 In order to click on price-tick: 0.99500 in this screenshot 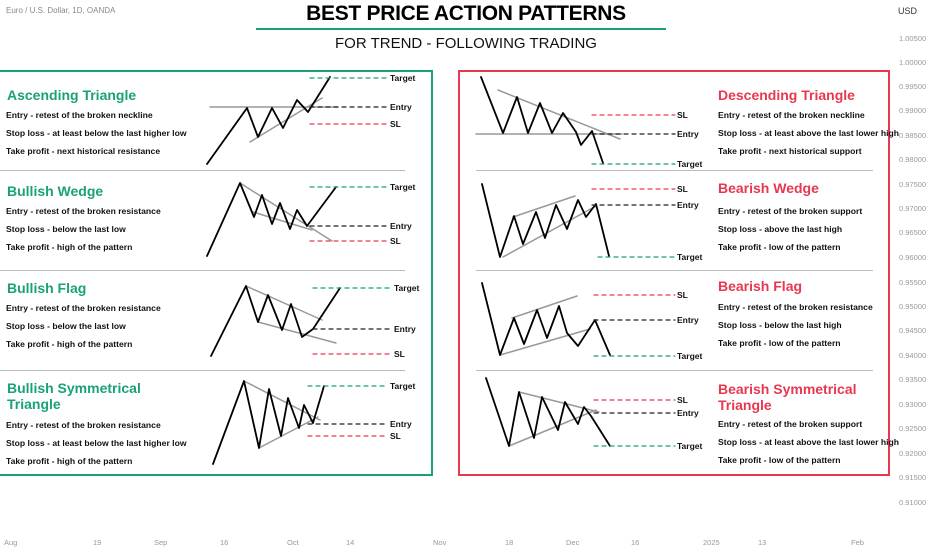, I will do `click(913, 86)`.